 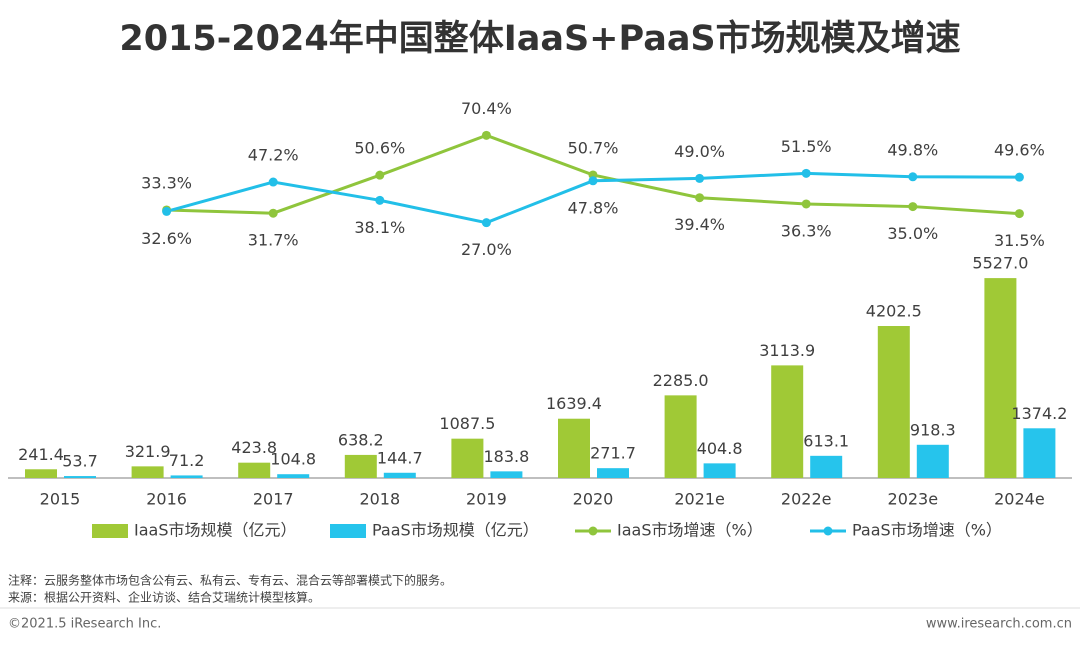 I want to click on x-tick-label: 2017, so click(x=273, y=499).